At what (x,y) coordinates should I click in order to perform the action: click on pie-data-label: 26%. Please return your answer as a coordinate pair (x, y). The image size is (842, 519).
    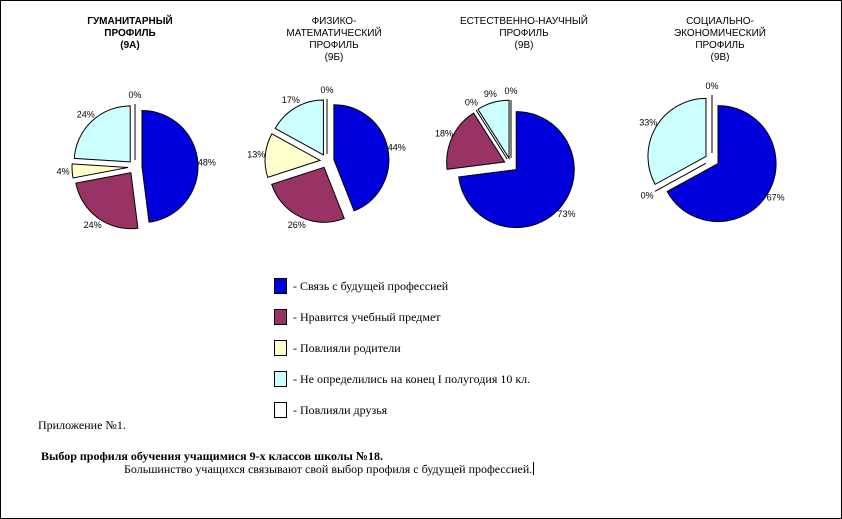
    Looking at the image, I should click on (297, 225).